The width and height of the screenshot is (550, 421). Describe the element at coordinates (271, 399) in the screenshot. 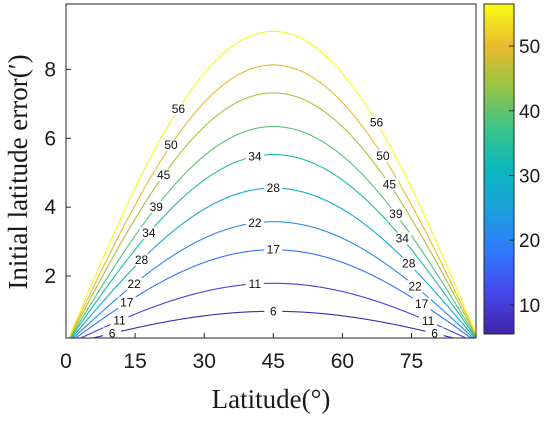

I see `x-axis-title: Latitude(°)` at that location.